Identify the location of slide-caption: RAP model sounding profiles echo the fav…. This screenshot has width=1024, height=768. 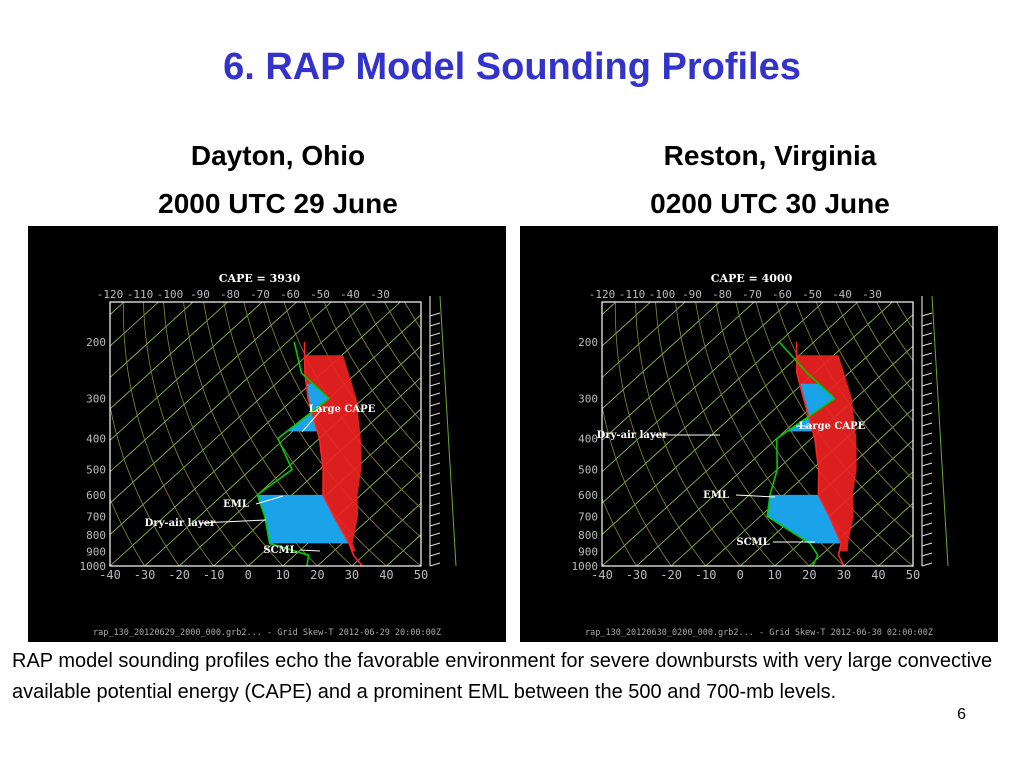
(502, 676).